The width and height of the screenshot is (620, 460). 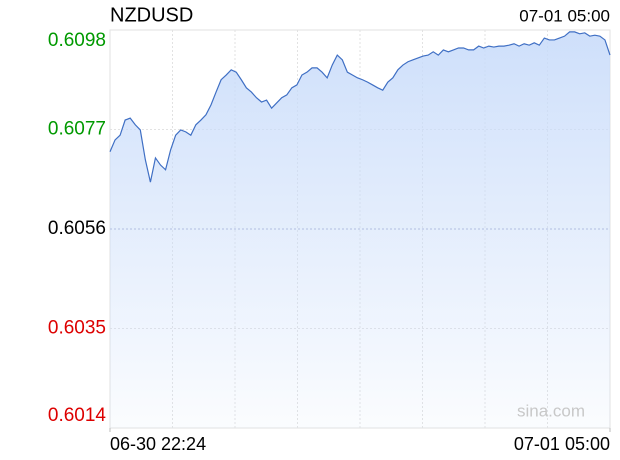 What do you see at coordinates (77, 328) in the screenshot?
I see `y-tick-label: 0.6035` at bounding box center [77, 328].